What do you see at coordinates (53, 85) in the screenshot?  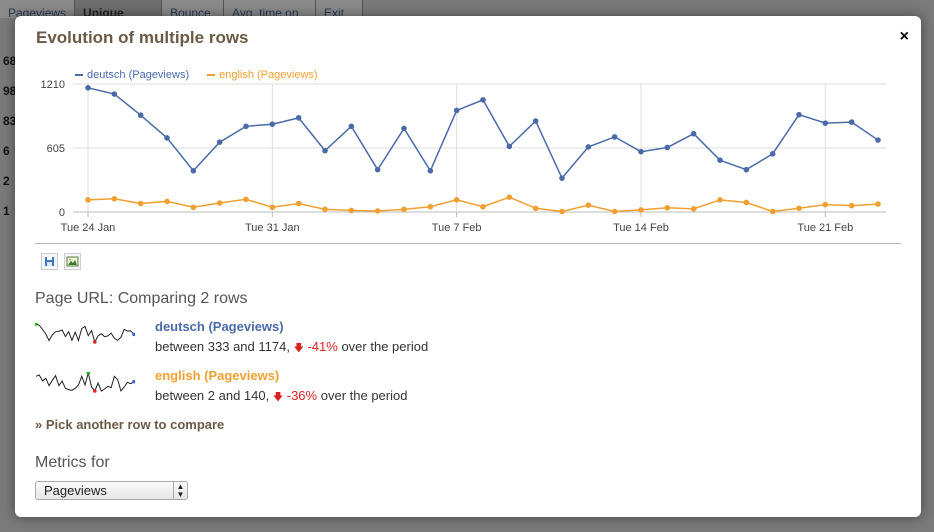 I see `y-tick-label: 1210` at bounding box center [53, 85].